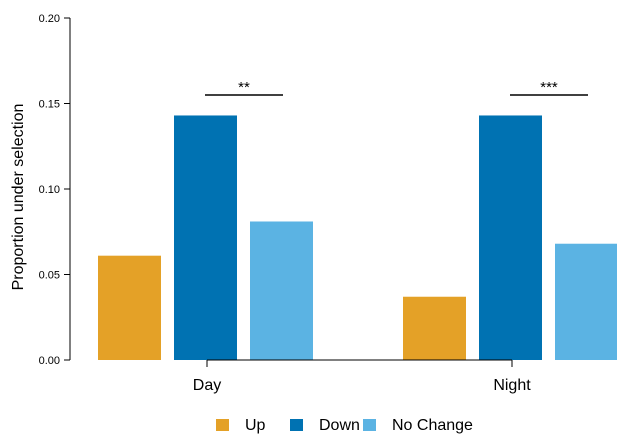 The image size is (617, 439). I want to click on bar-night-no-change, so click(586, 301).